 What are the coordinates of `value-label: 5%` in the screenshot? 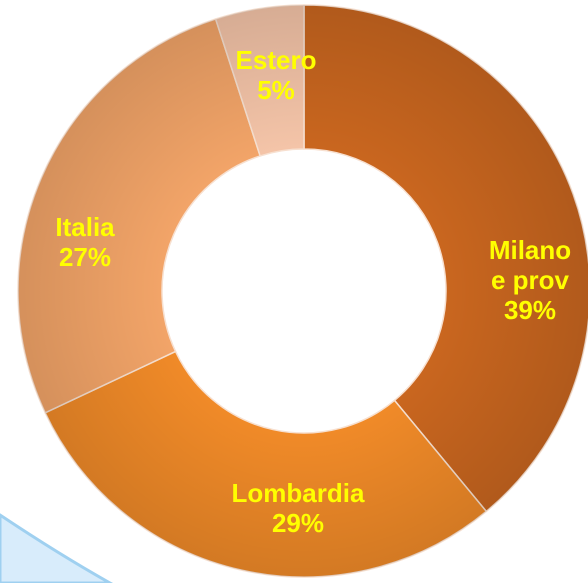 It's located at (276, 90).